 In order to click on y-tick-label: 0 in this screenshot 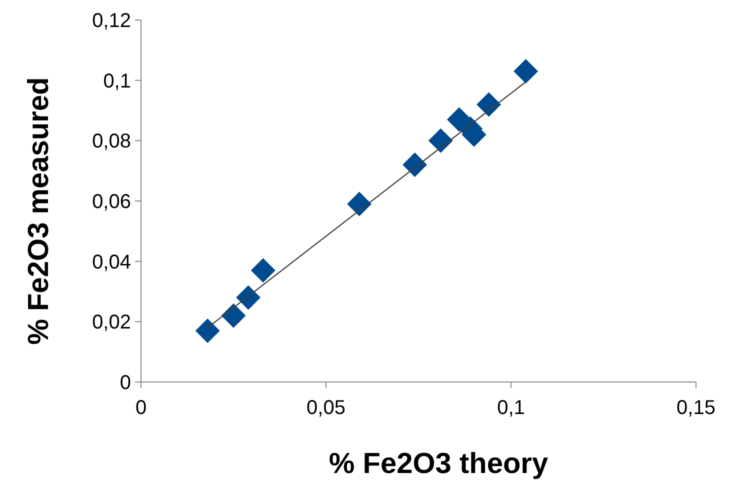, I will do `click(125, 383)`.